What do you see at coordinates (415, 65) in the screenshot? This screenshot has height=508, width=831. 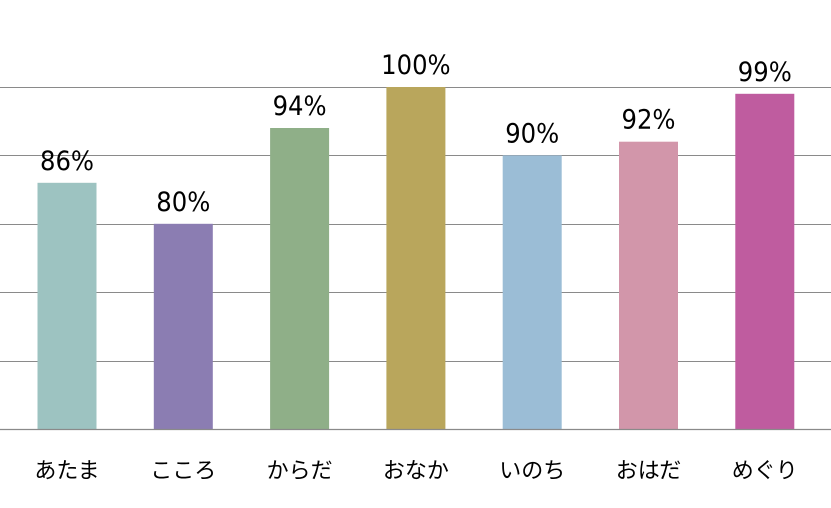 I see `data-label-4: 100%` at bounding box center [415, 65].